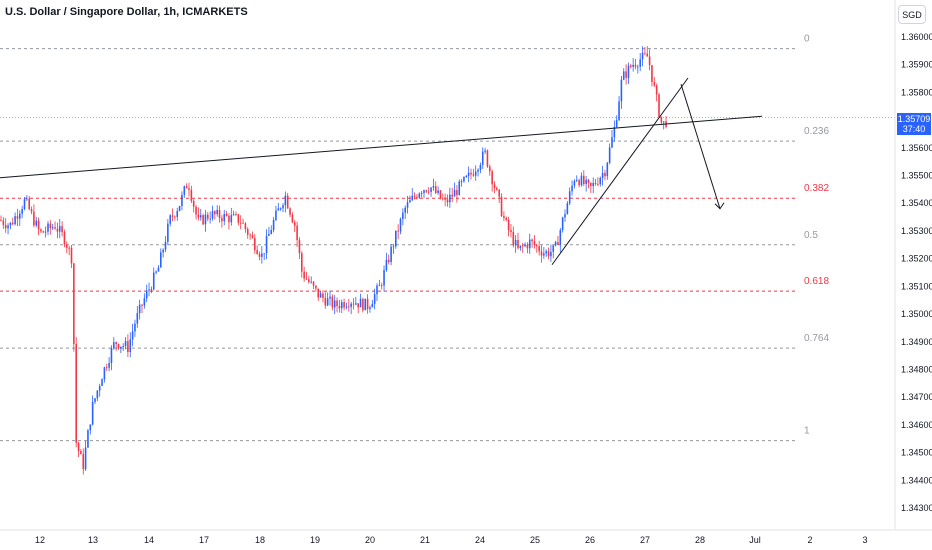 This screenshot has width=932, height=550. What do you see at coordinates (807, 39) in the screenshot?
I see `fib-level-label: 0` at bounding box center [807, 39].